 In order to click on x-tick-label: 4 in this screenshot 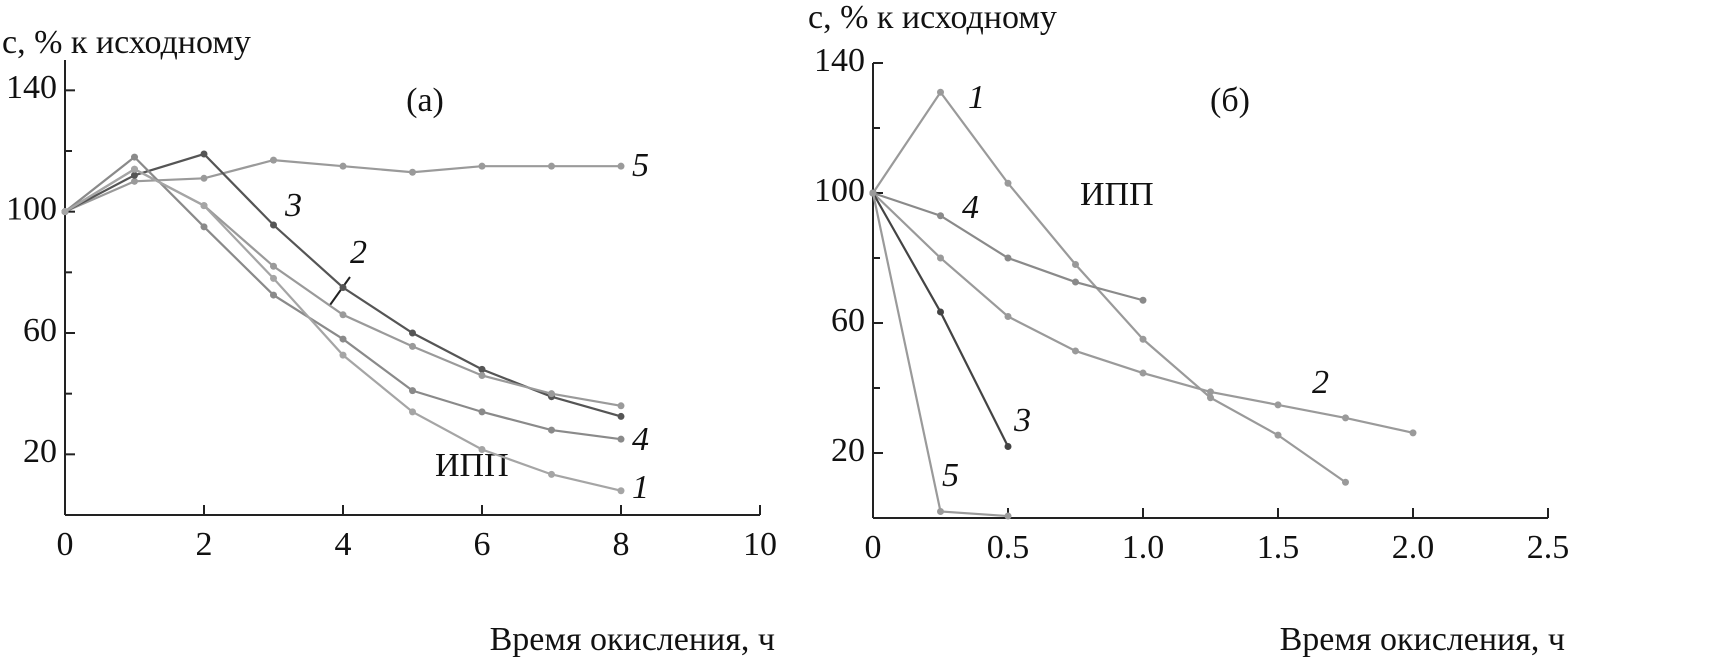, I will do `click(343, 544)`.